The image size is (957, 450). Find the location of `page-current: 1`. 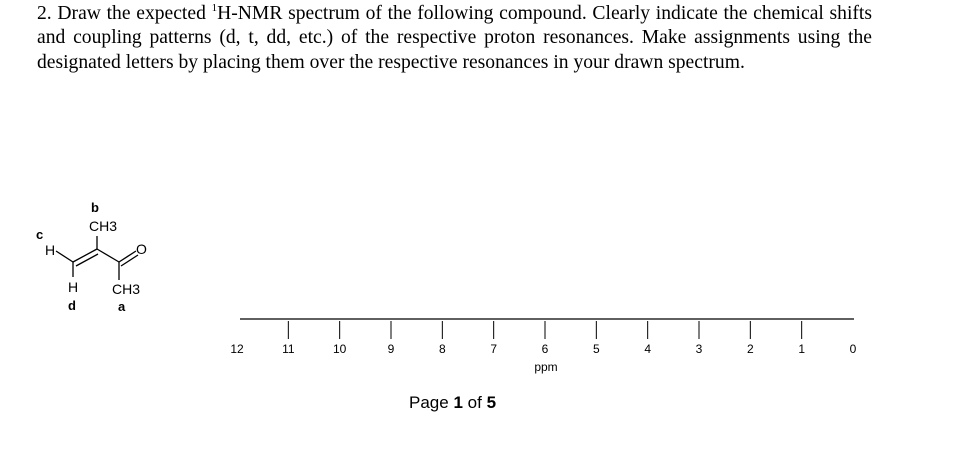

page-current: 1 is located at coordinates (458, 402).